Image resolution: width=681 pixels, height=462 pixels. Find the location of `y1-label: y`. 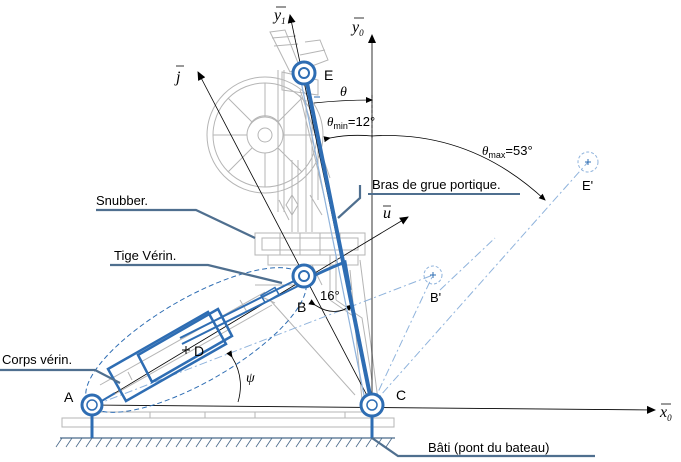

y1-label: y is located at coordinates (277, 15).